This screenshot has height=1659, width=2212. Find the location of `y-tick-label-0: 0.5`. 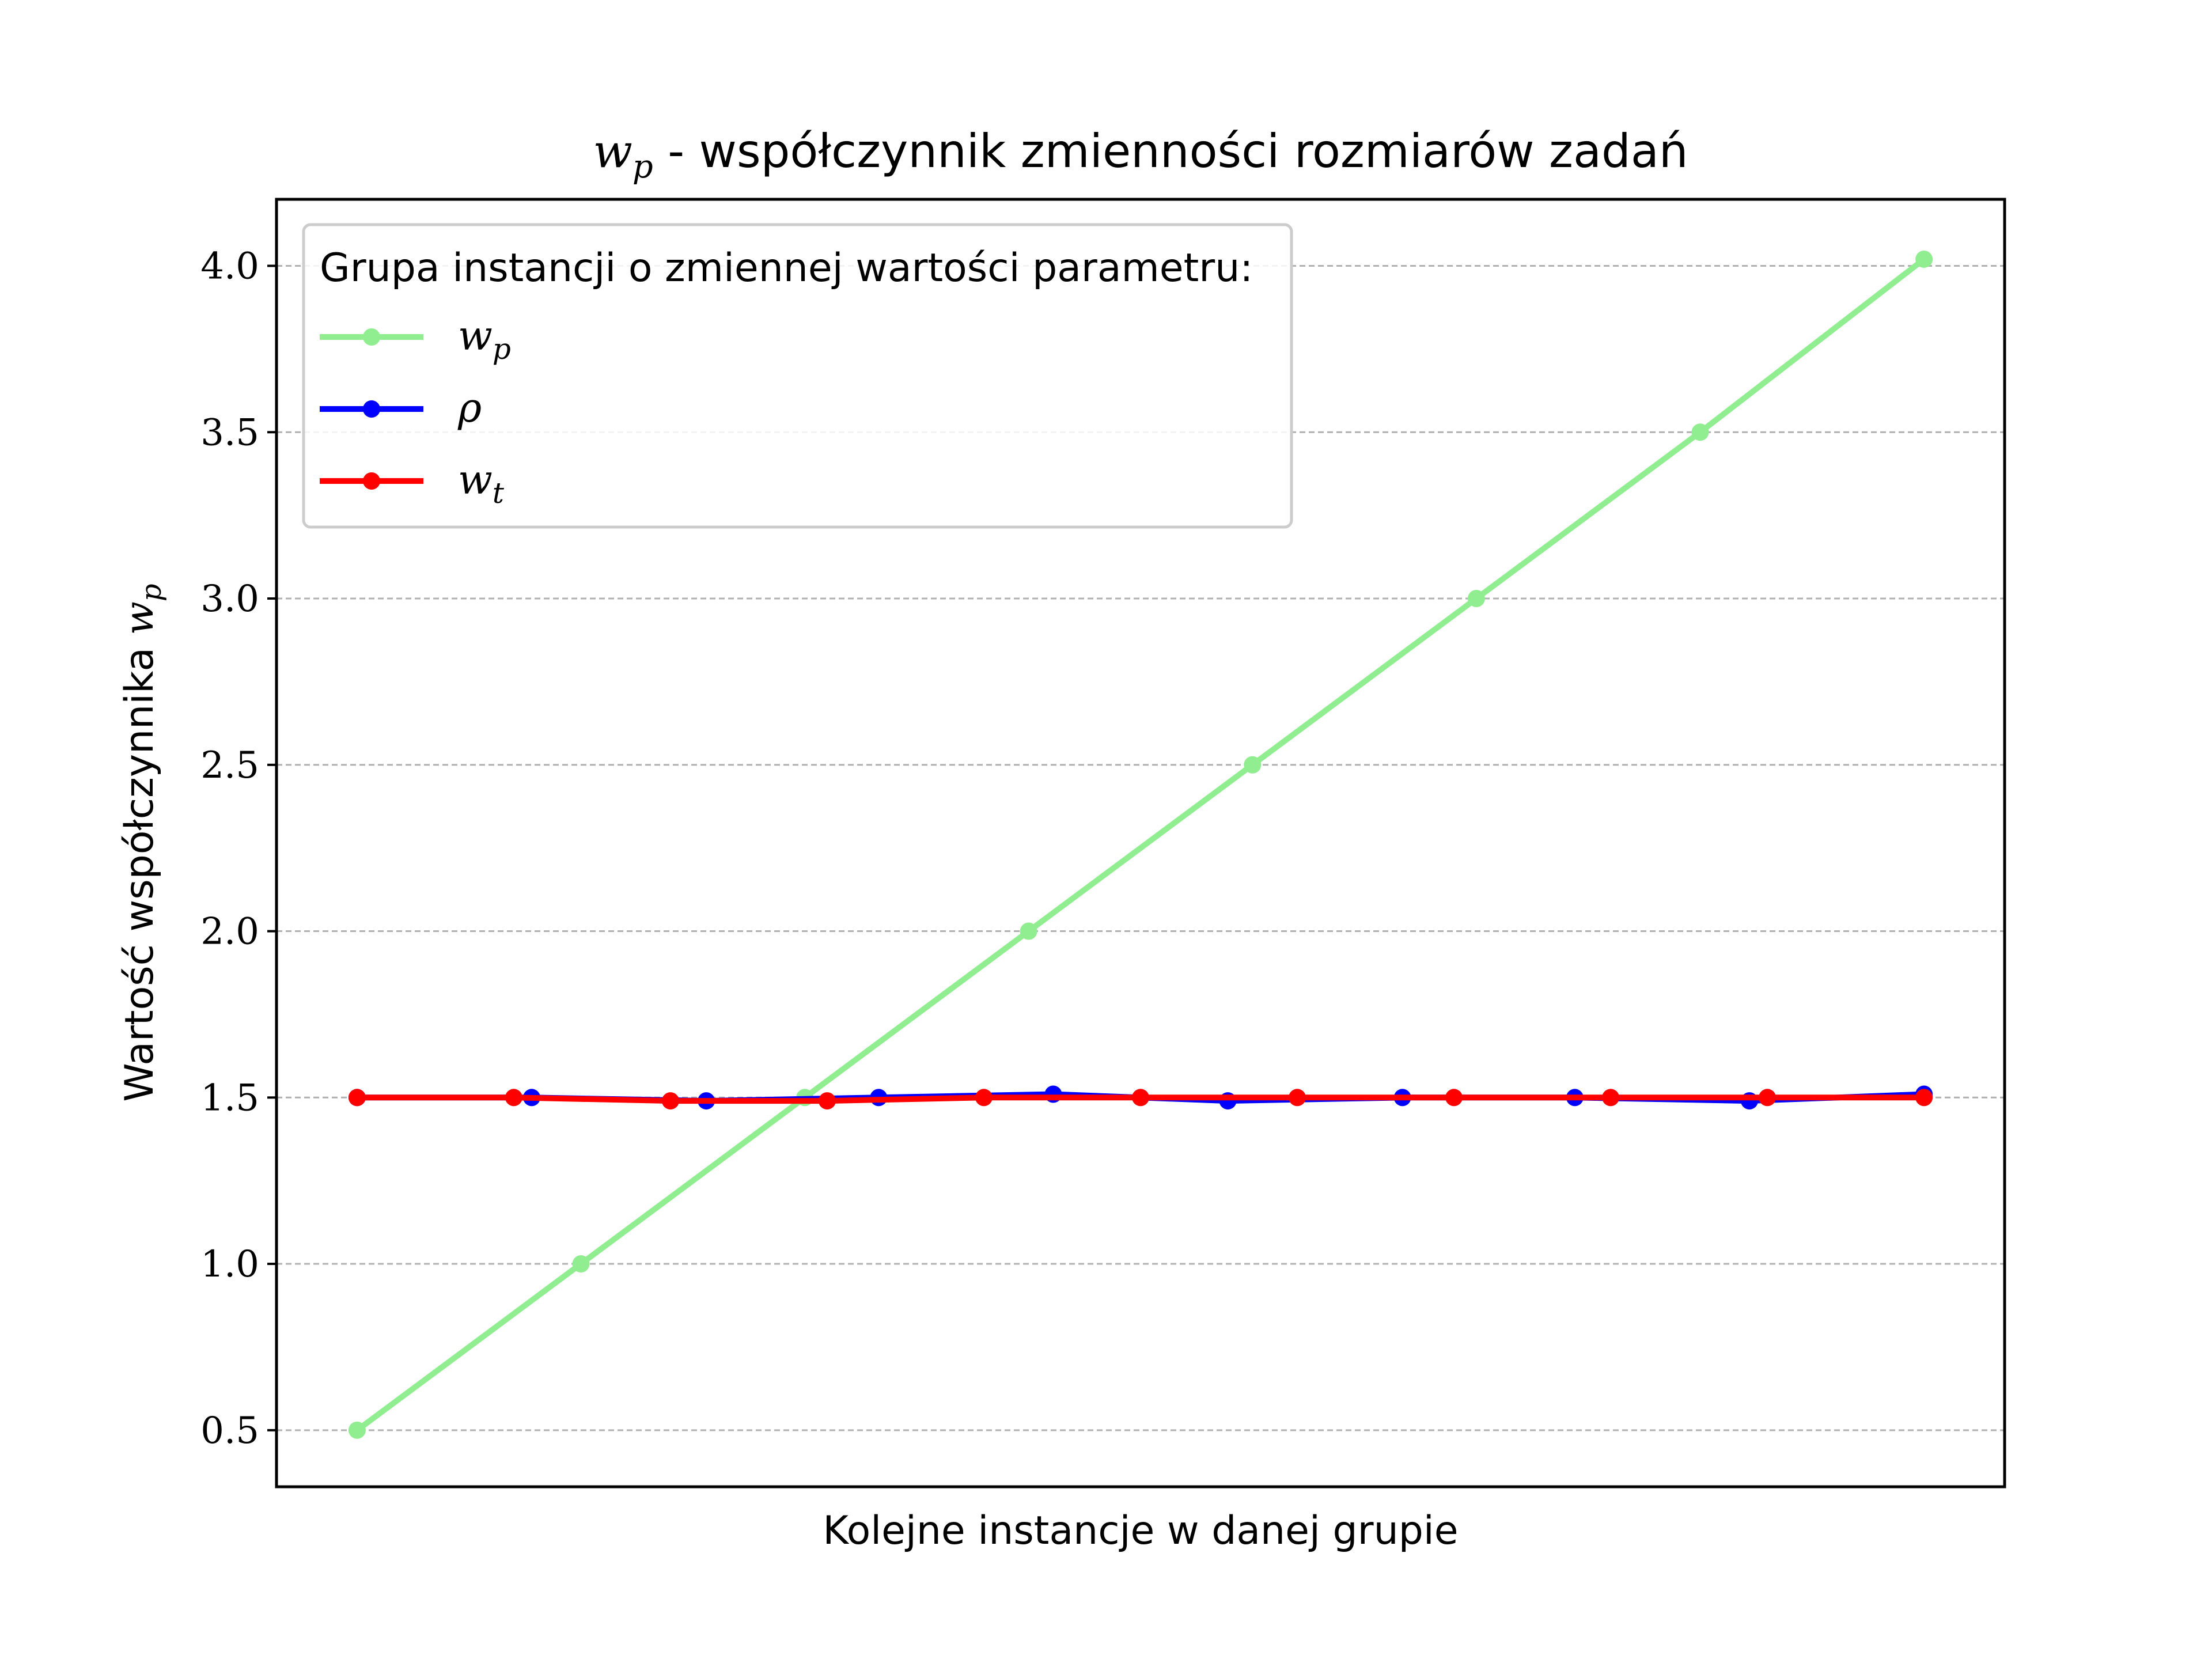

y-tick-label-0: 0.5 is located at coordinates (229, 1431).